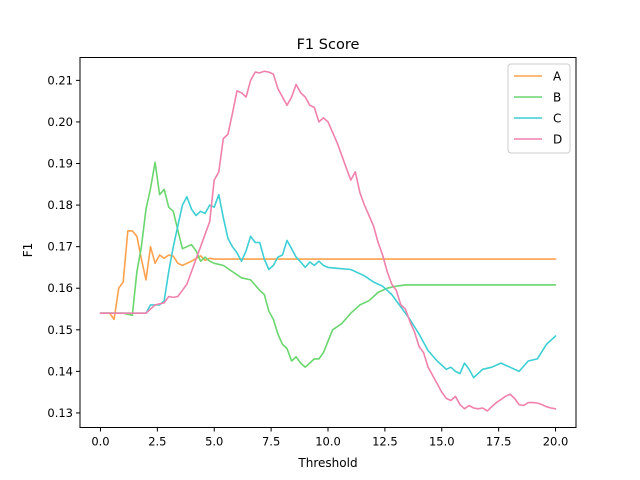 The image size is (640, 480). Describe the element at coordinates (214, 442) in the screenshot. I see `x-tick-label: 5.0` at that location.